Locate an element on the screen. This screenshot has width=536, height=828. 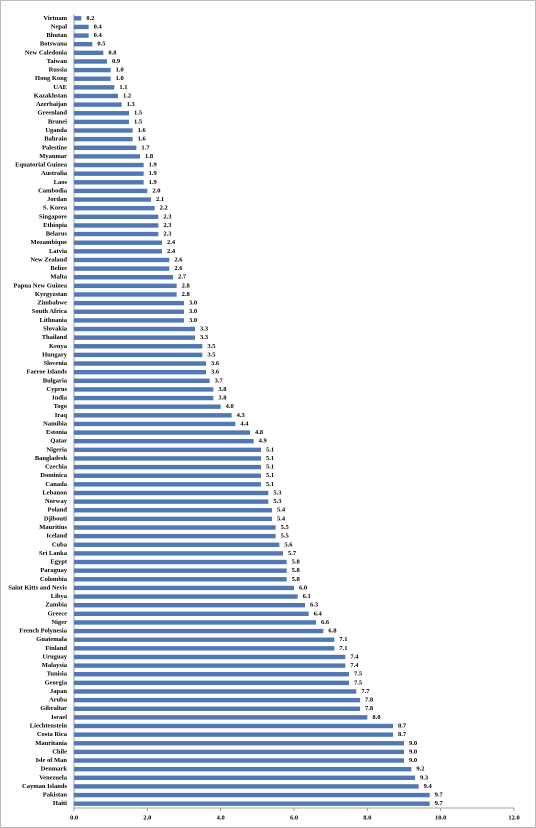
y-tick-label: Azerbaijan is located at coordinates (51, 104).